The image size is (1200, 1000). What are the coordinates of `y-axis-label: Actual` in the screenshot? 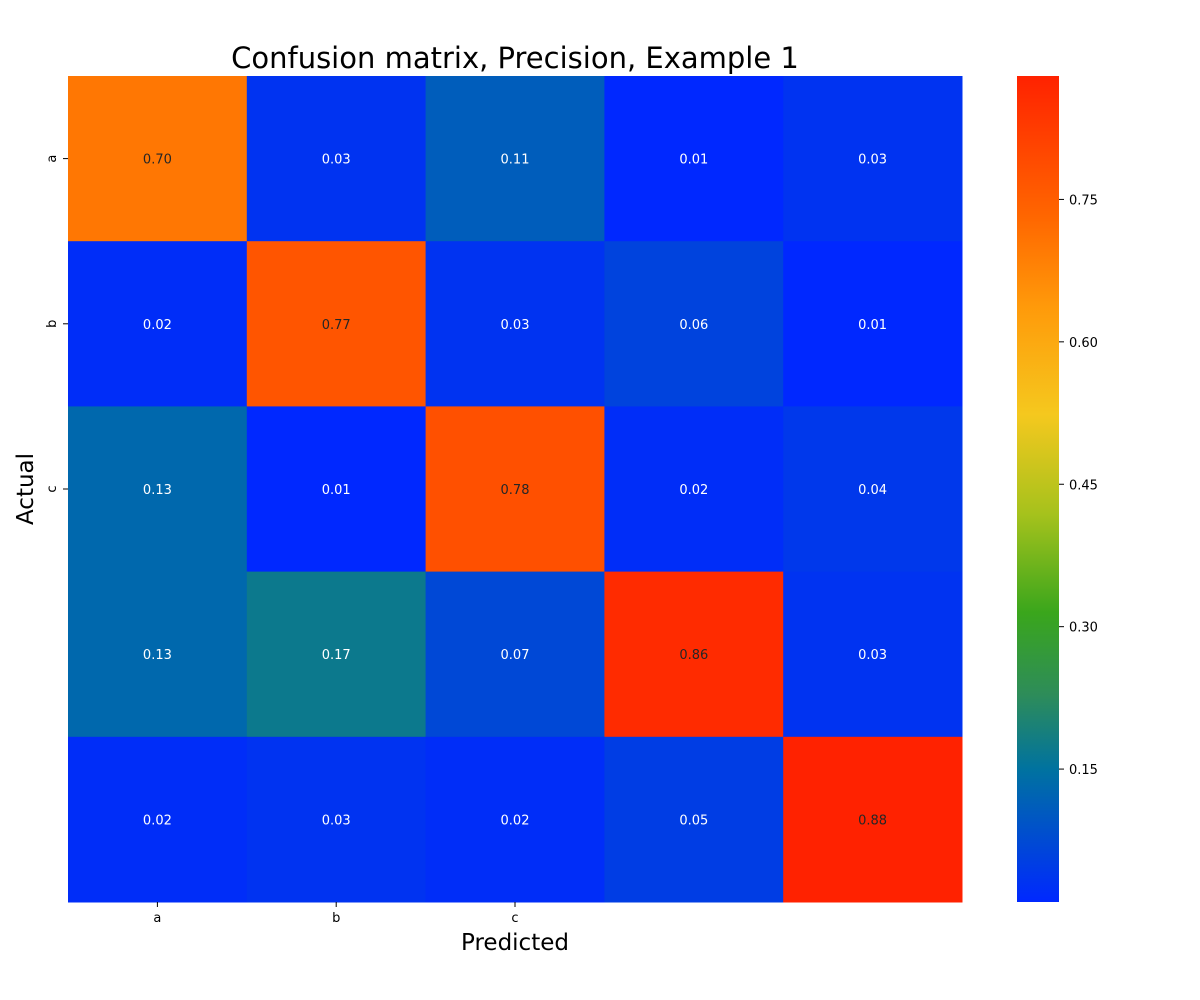 It's located at (26, 489).